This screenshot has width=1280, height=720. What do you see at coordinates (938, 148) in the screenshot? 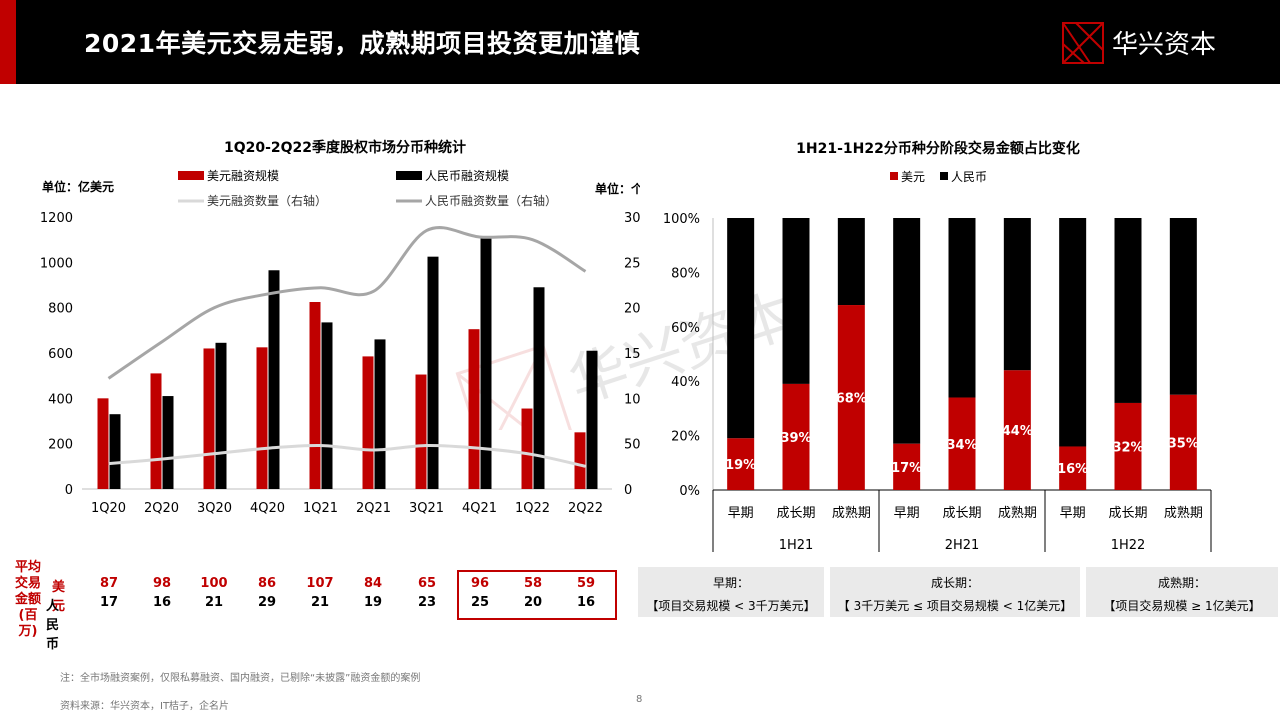
I see `chart2-title: 1H21-1H22分币种分阶段交易金额占比变化` at bounding box center [938, 148].